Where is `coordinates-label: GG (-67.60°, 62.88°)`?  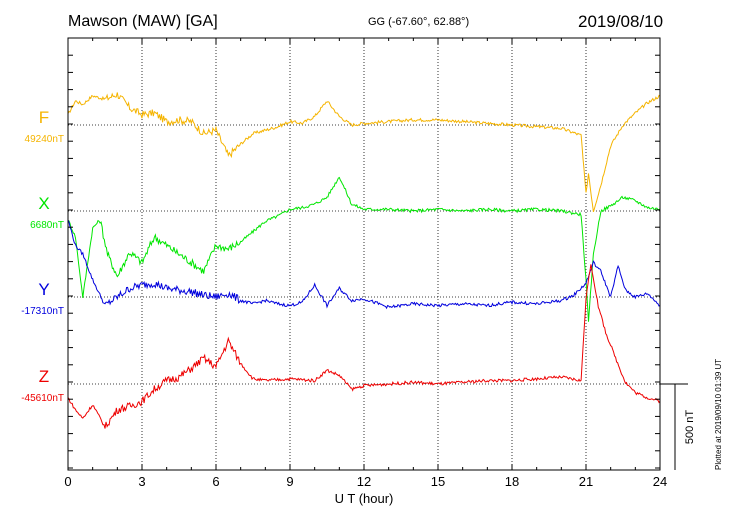
coordinates-label: GG (-67.60°, 62.88°) is located at coordinates (419, 22).